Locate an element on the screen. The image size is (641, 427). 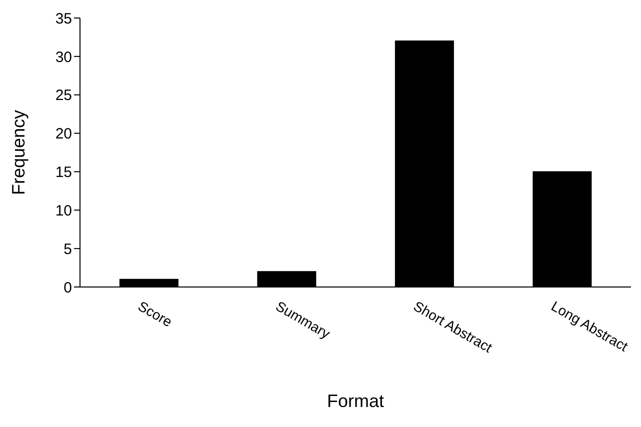
y-tick-label: 5 is located at coordinates (68, 249).